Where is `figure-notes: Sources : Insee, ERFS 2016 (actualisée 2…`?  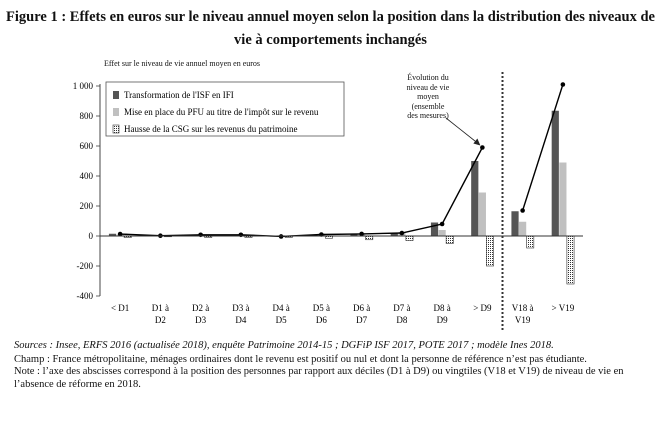
figure-notes: Sources : Insee, ERFS 2016 (actualisée 2… is located at coordinates (329, 365).